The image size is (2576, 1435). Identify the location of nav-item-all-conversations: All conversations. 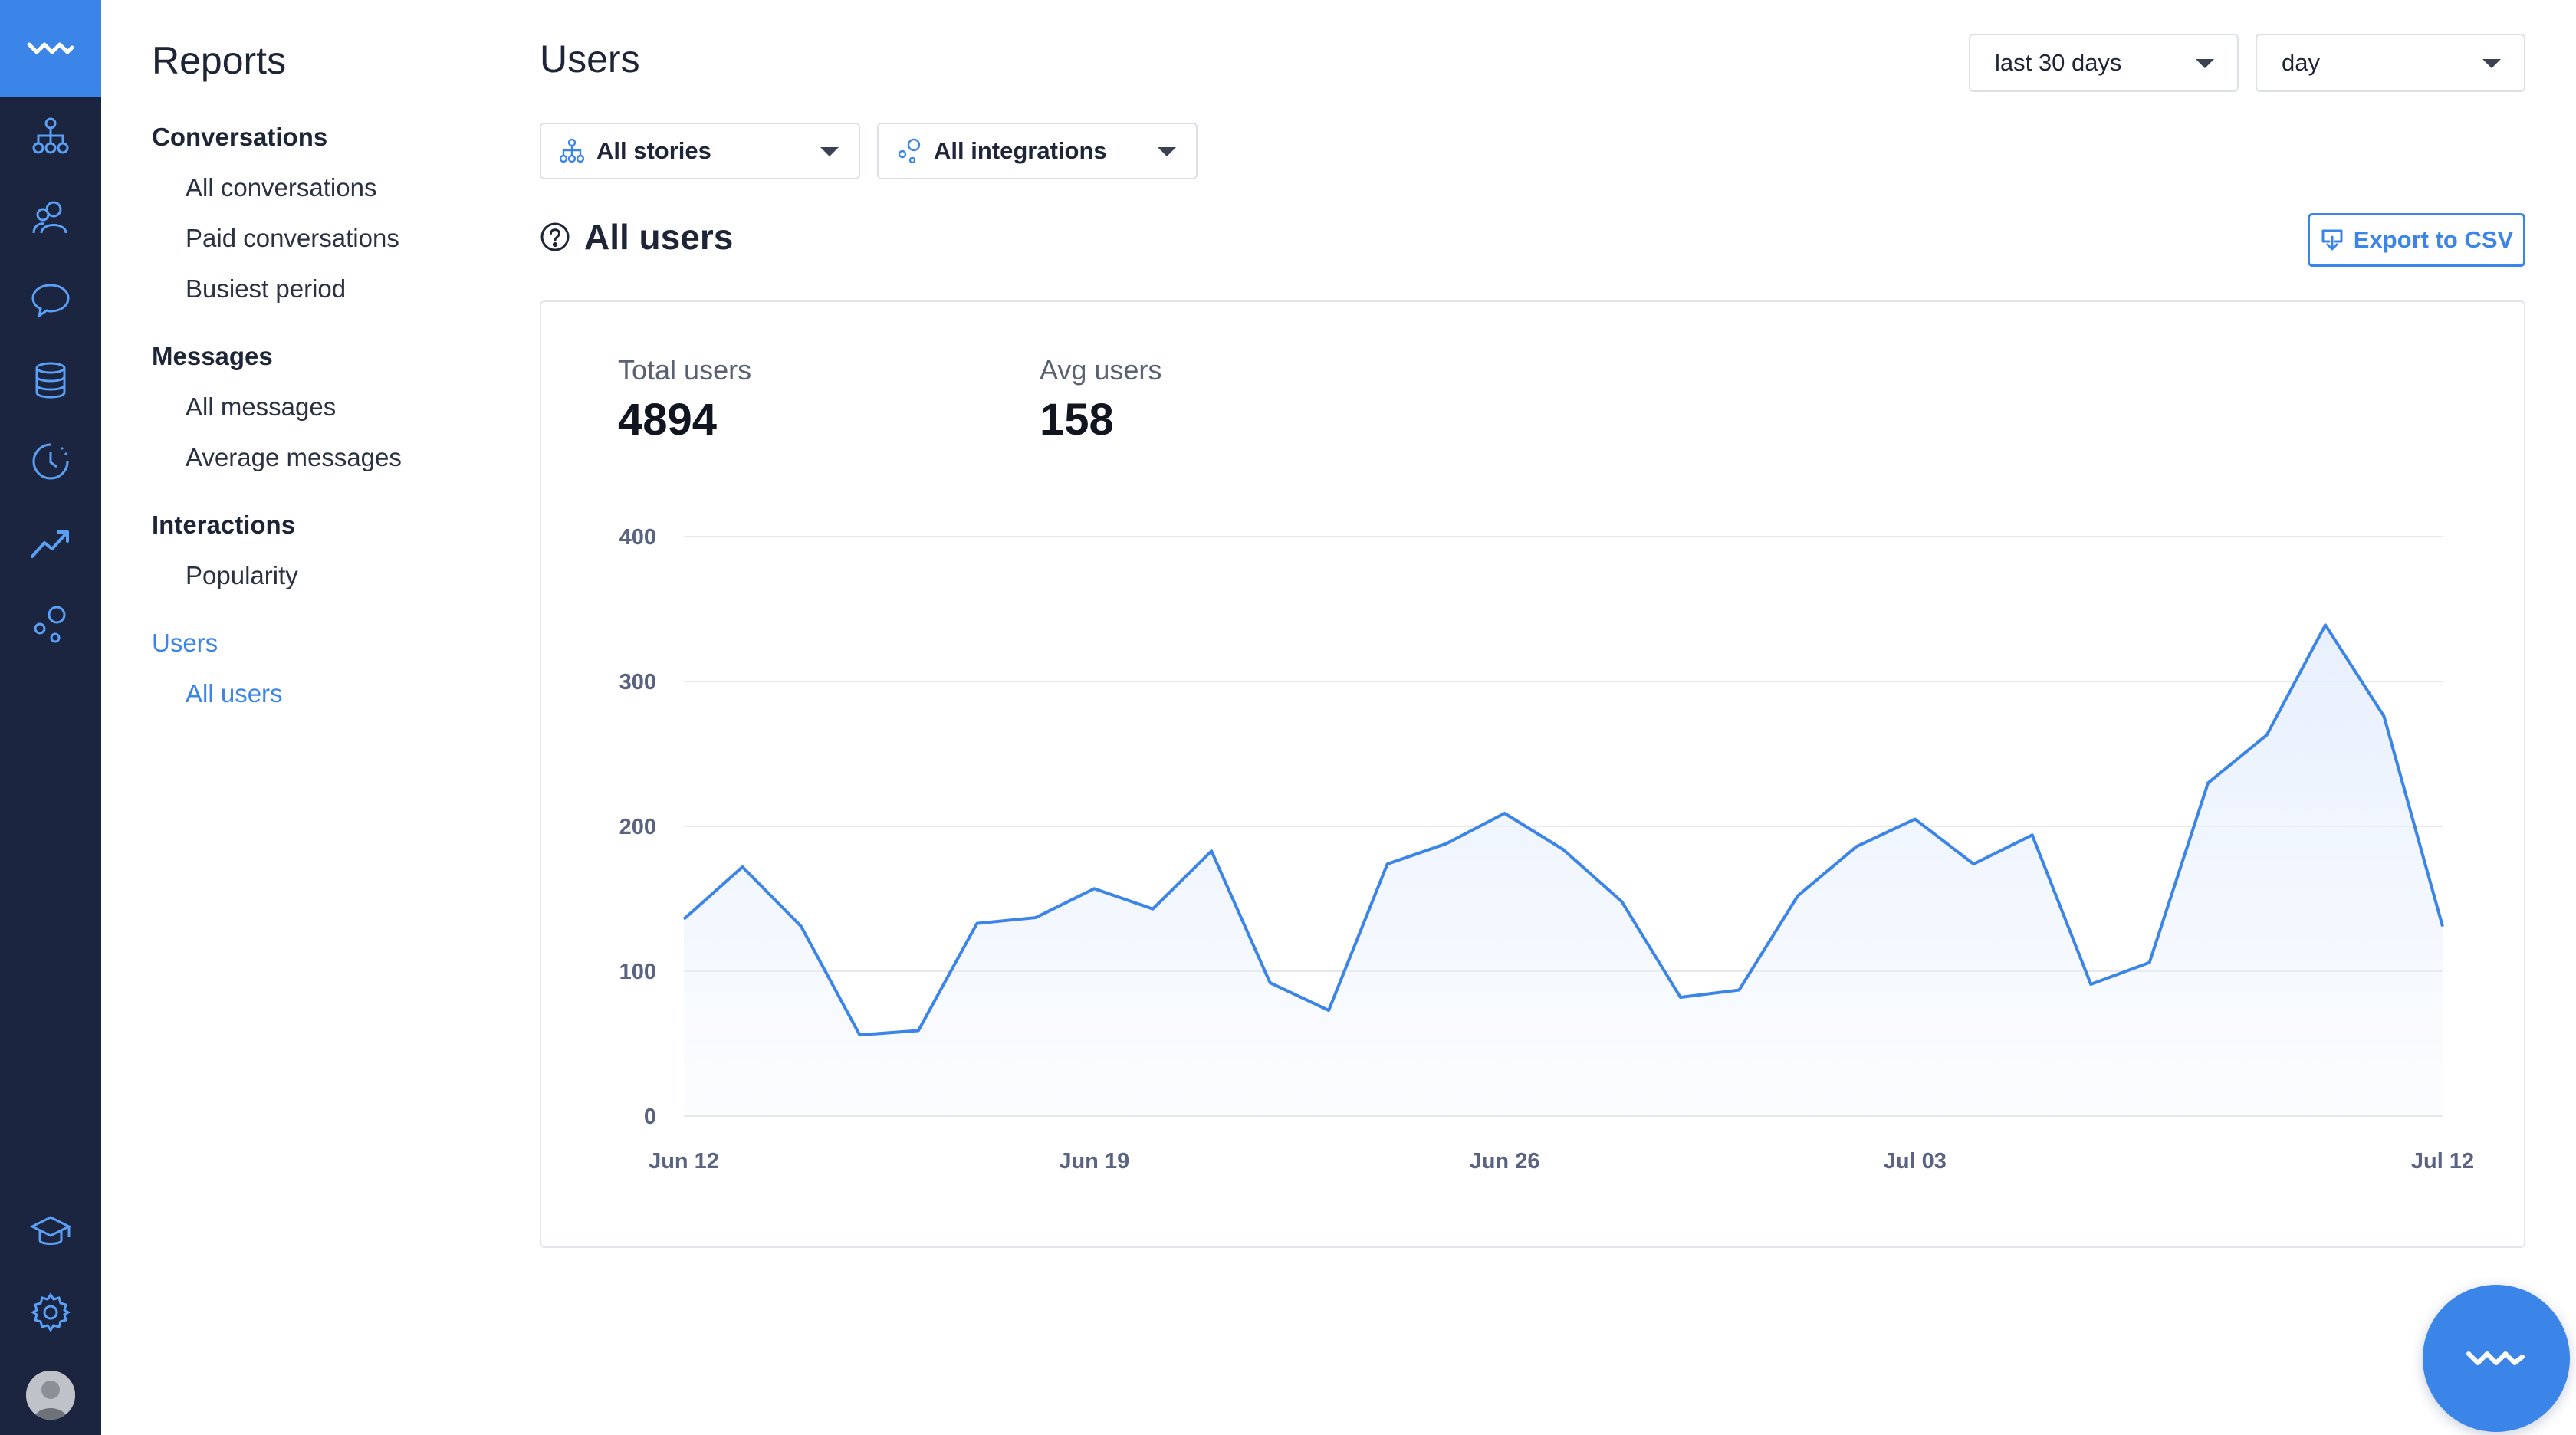
(281, 188).